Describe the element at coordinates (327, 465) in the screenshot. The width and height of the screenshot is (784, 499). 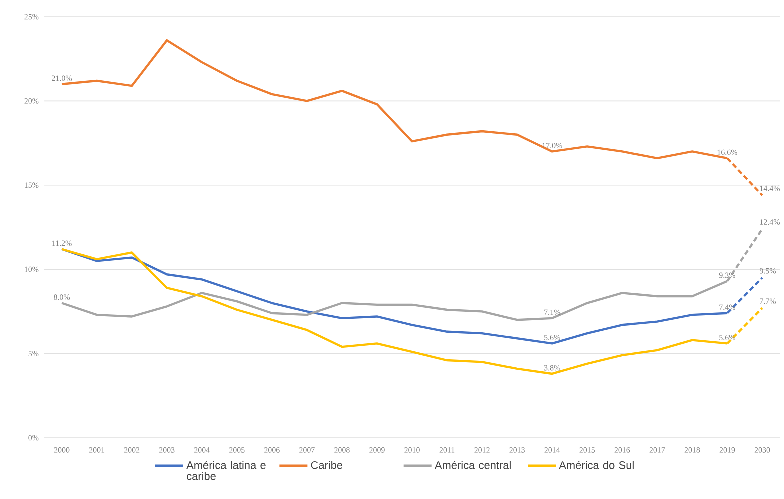
I see `legend-label: Caribe` at that location.